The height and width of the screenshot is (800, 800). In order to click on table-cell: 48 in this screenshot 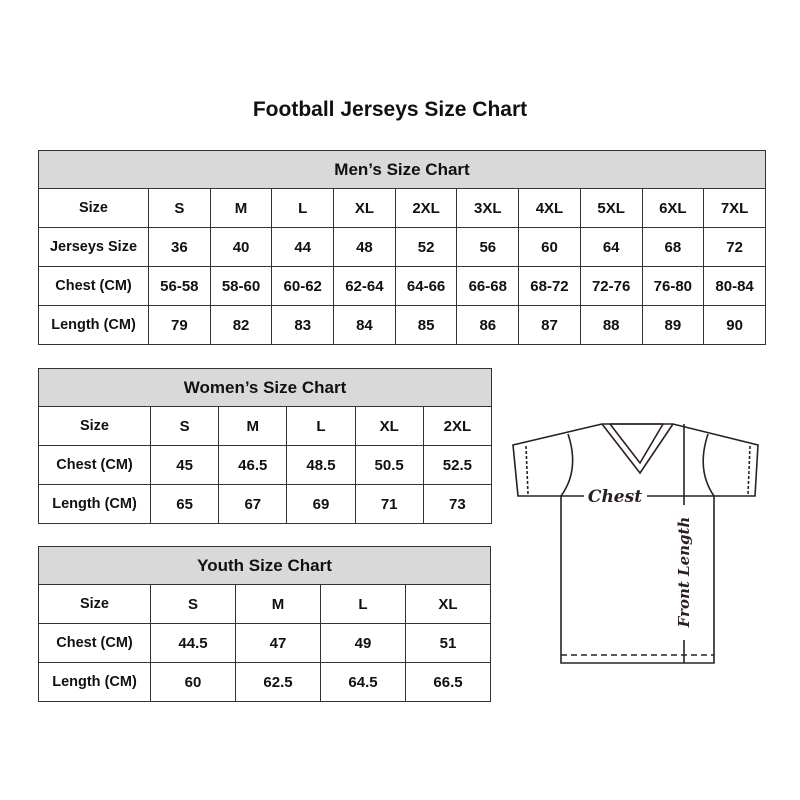, I will do `click(364, 247)`.